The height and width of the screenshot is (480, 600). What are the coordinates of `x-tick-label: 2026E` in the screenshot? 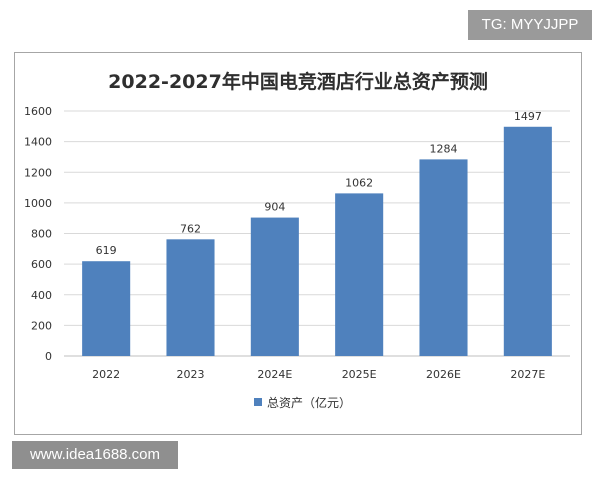 It's located at (443, 374).